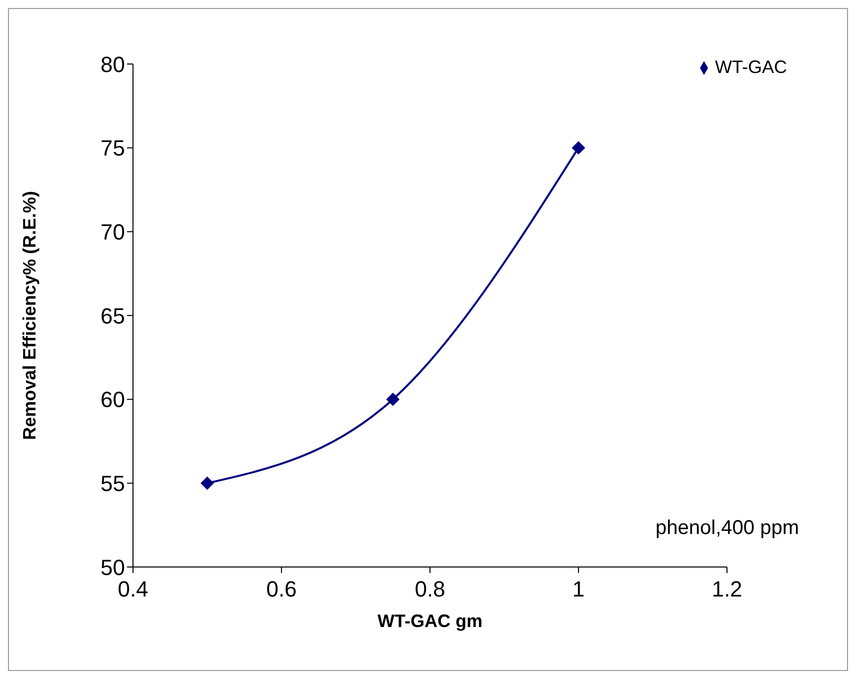 The image size is (856, 679). Describe the element at coordinates (112, 399) in the screenshot. I see `y-tick-label: 60` at that location.